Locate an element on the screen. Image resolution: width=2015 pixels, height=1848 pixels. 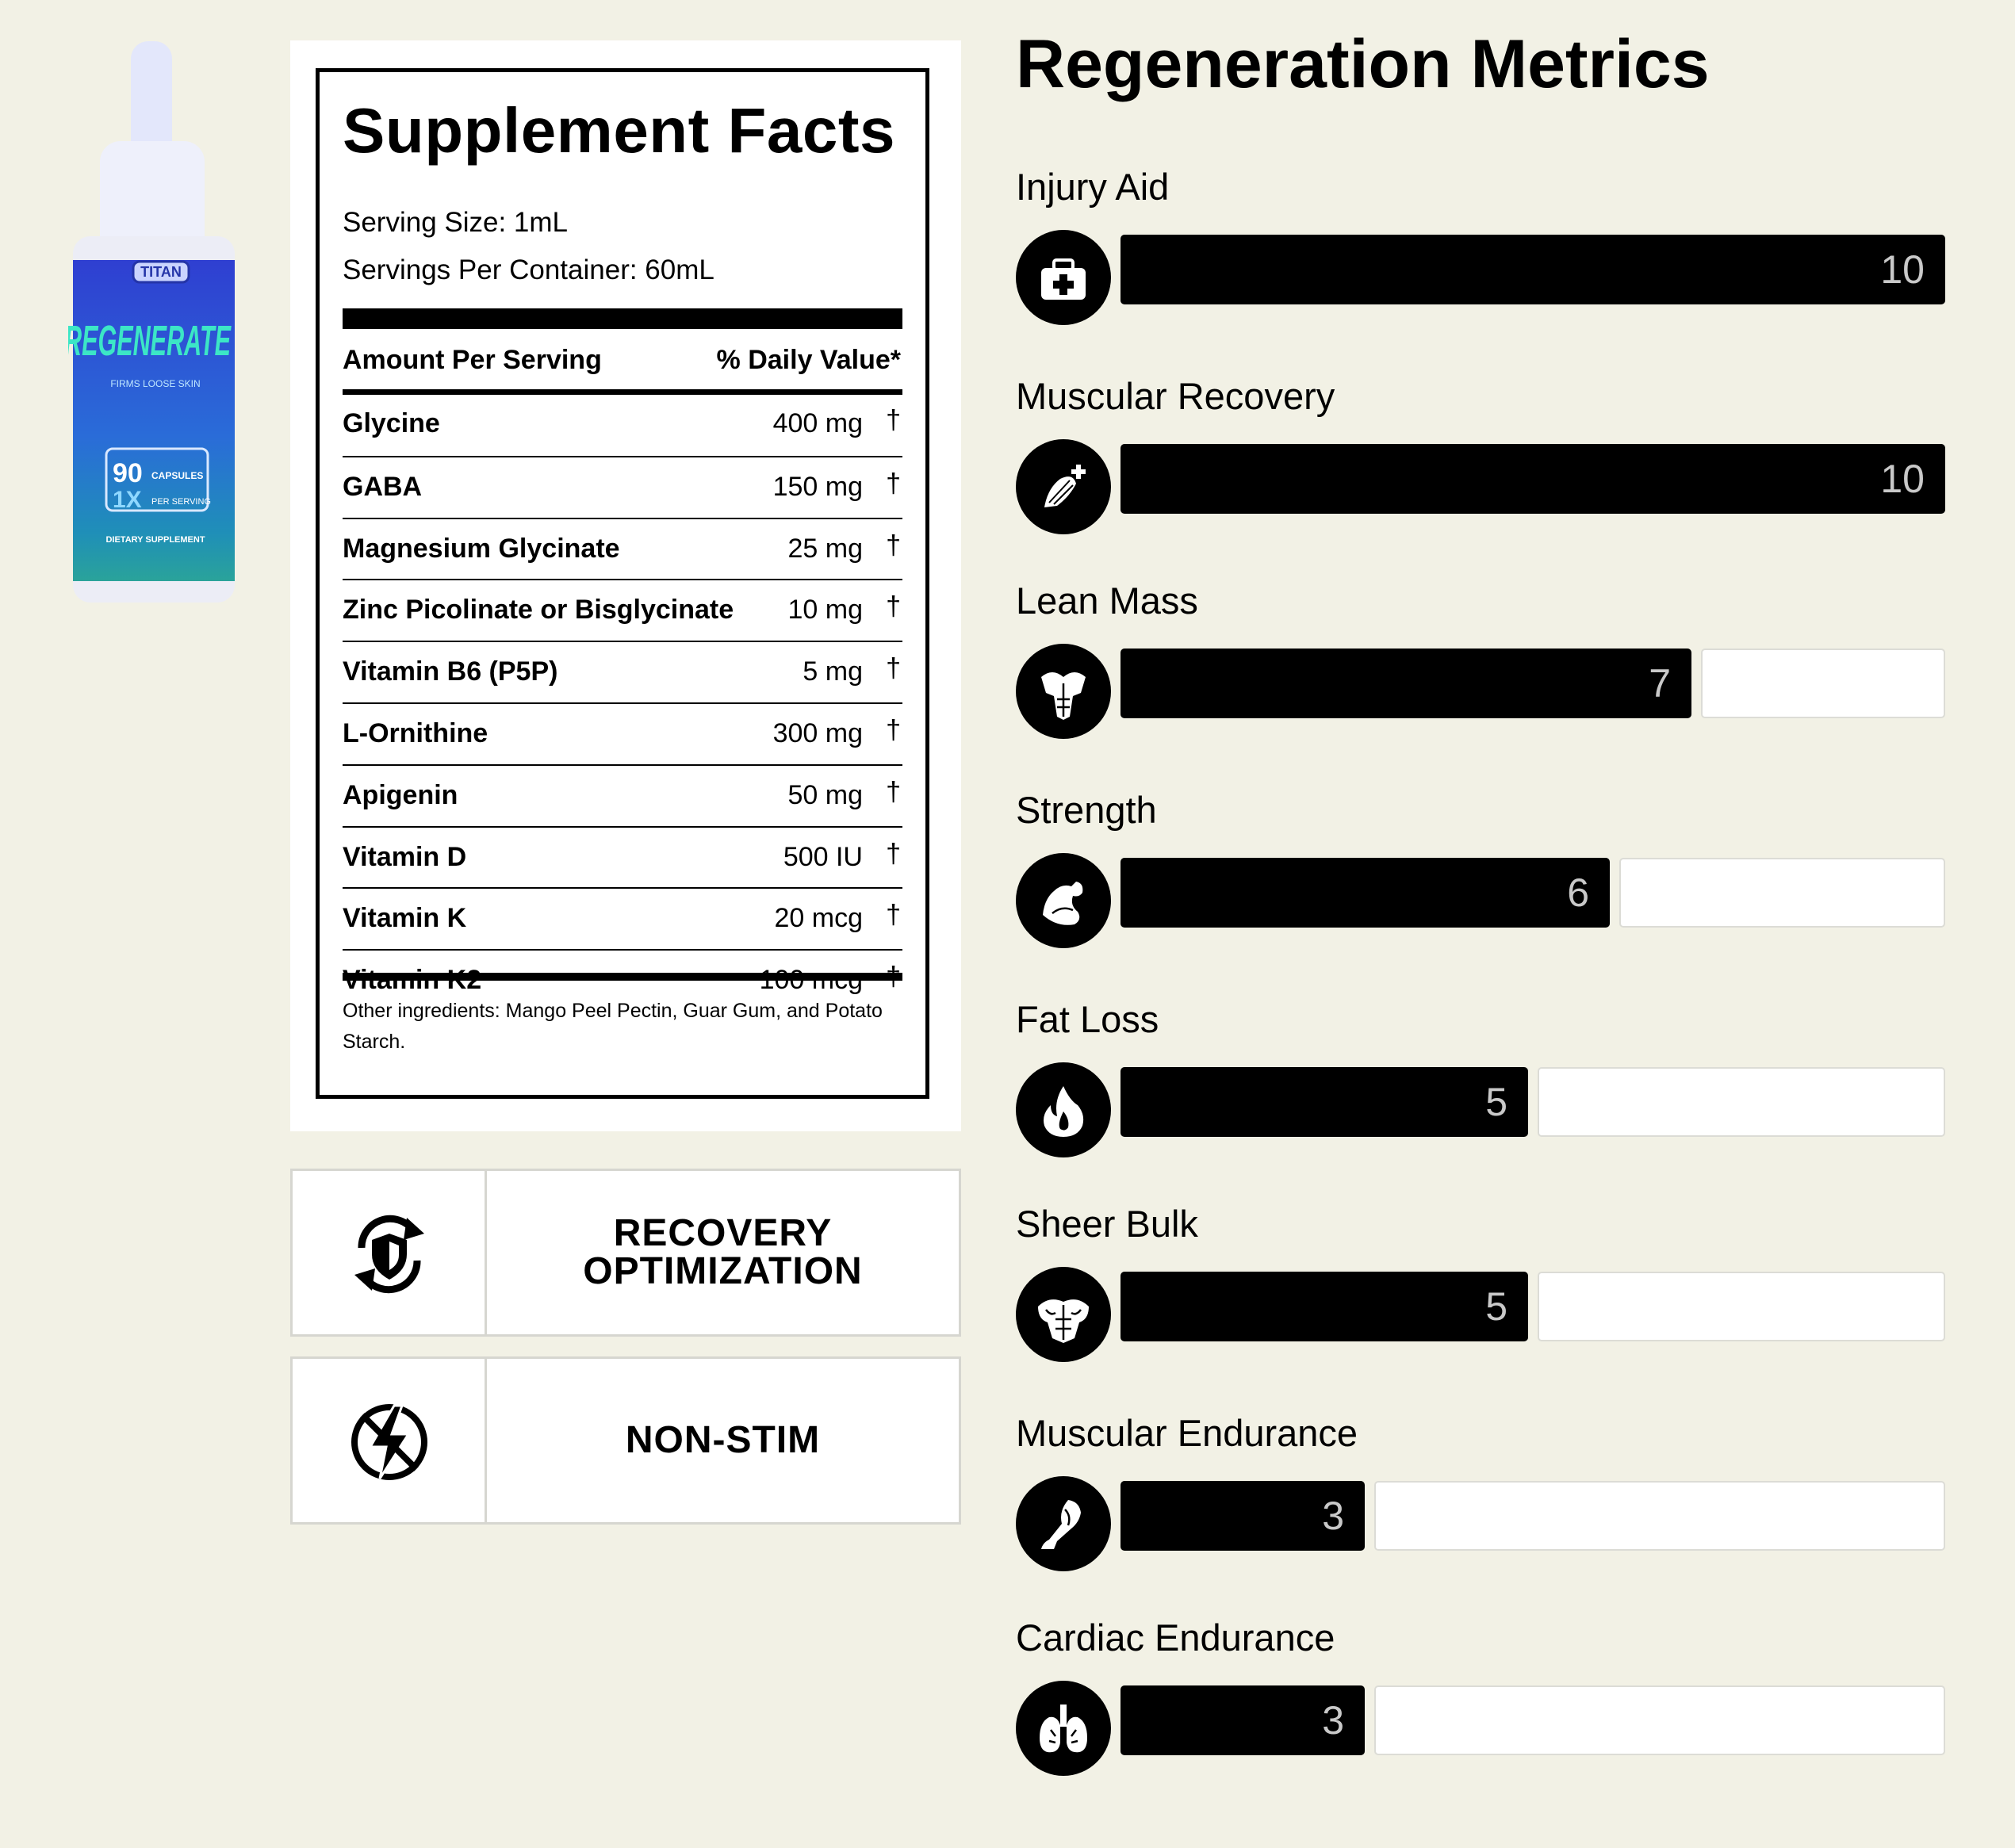
feature-label: RECOVERY OPTIMIZATION is located at coordinates (723, 1252).